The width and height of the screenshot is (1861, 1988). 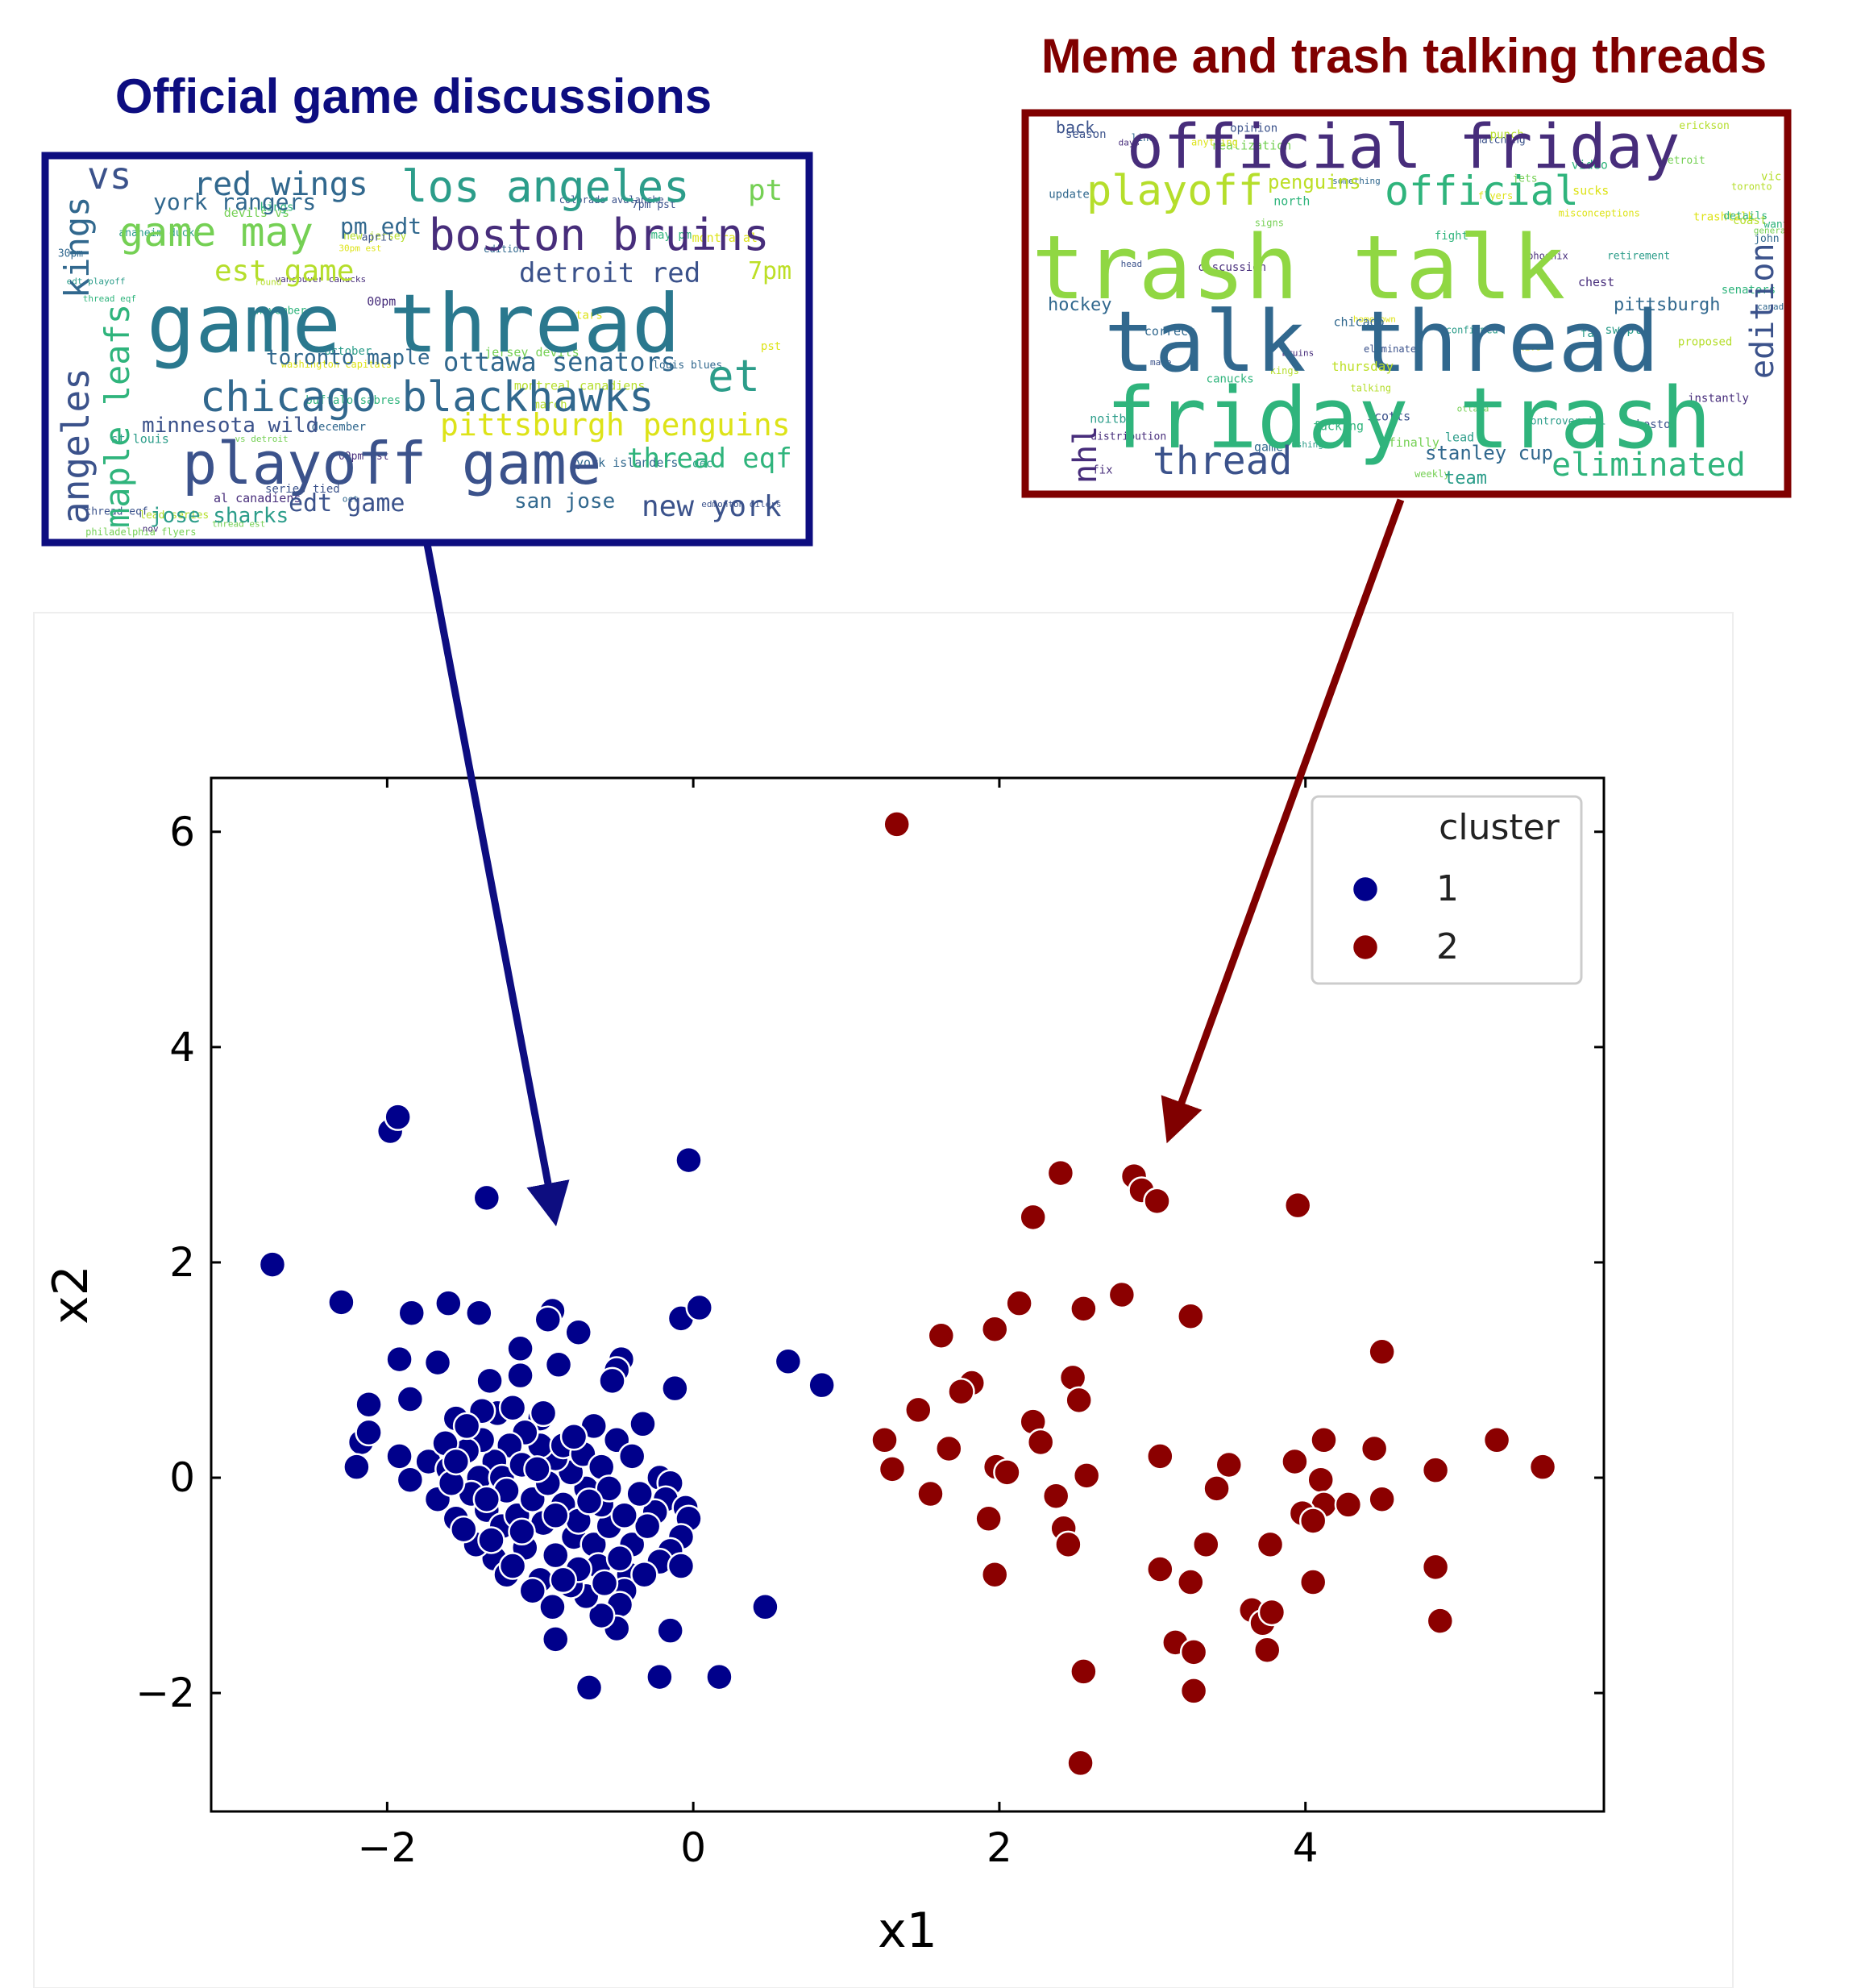 What do you see at coordinates (1750, 220) in the screenshot?
I see `word-coast: coast` at bounding box center [1750, 220].